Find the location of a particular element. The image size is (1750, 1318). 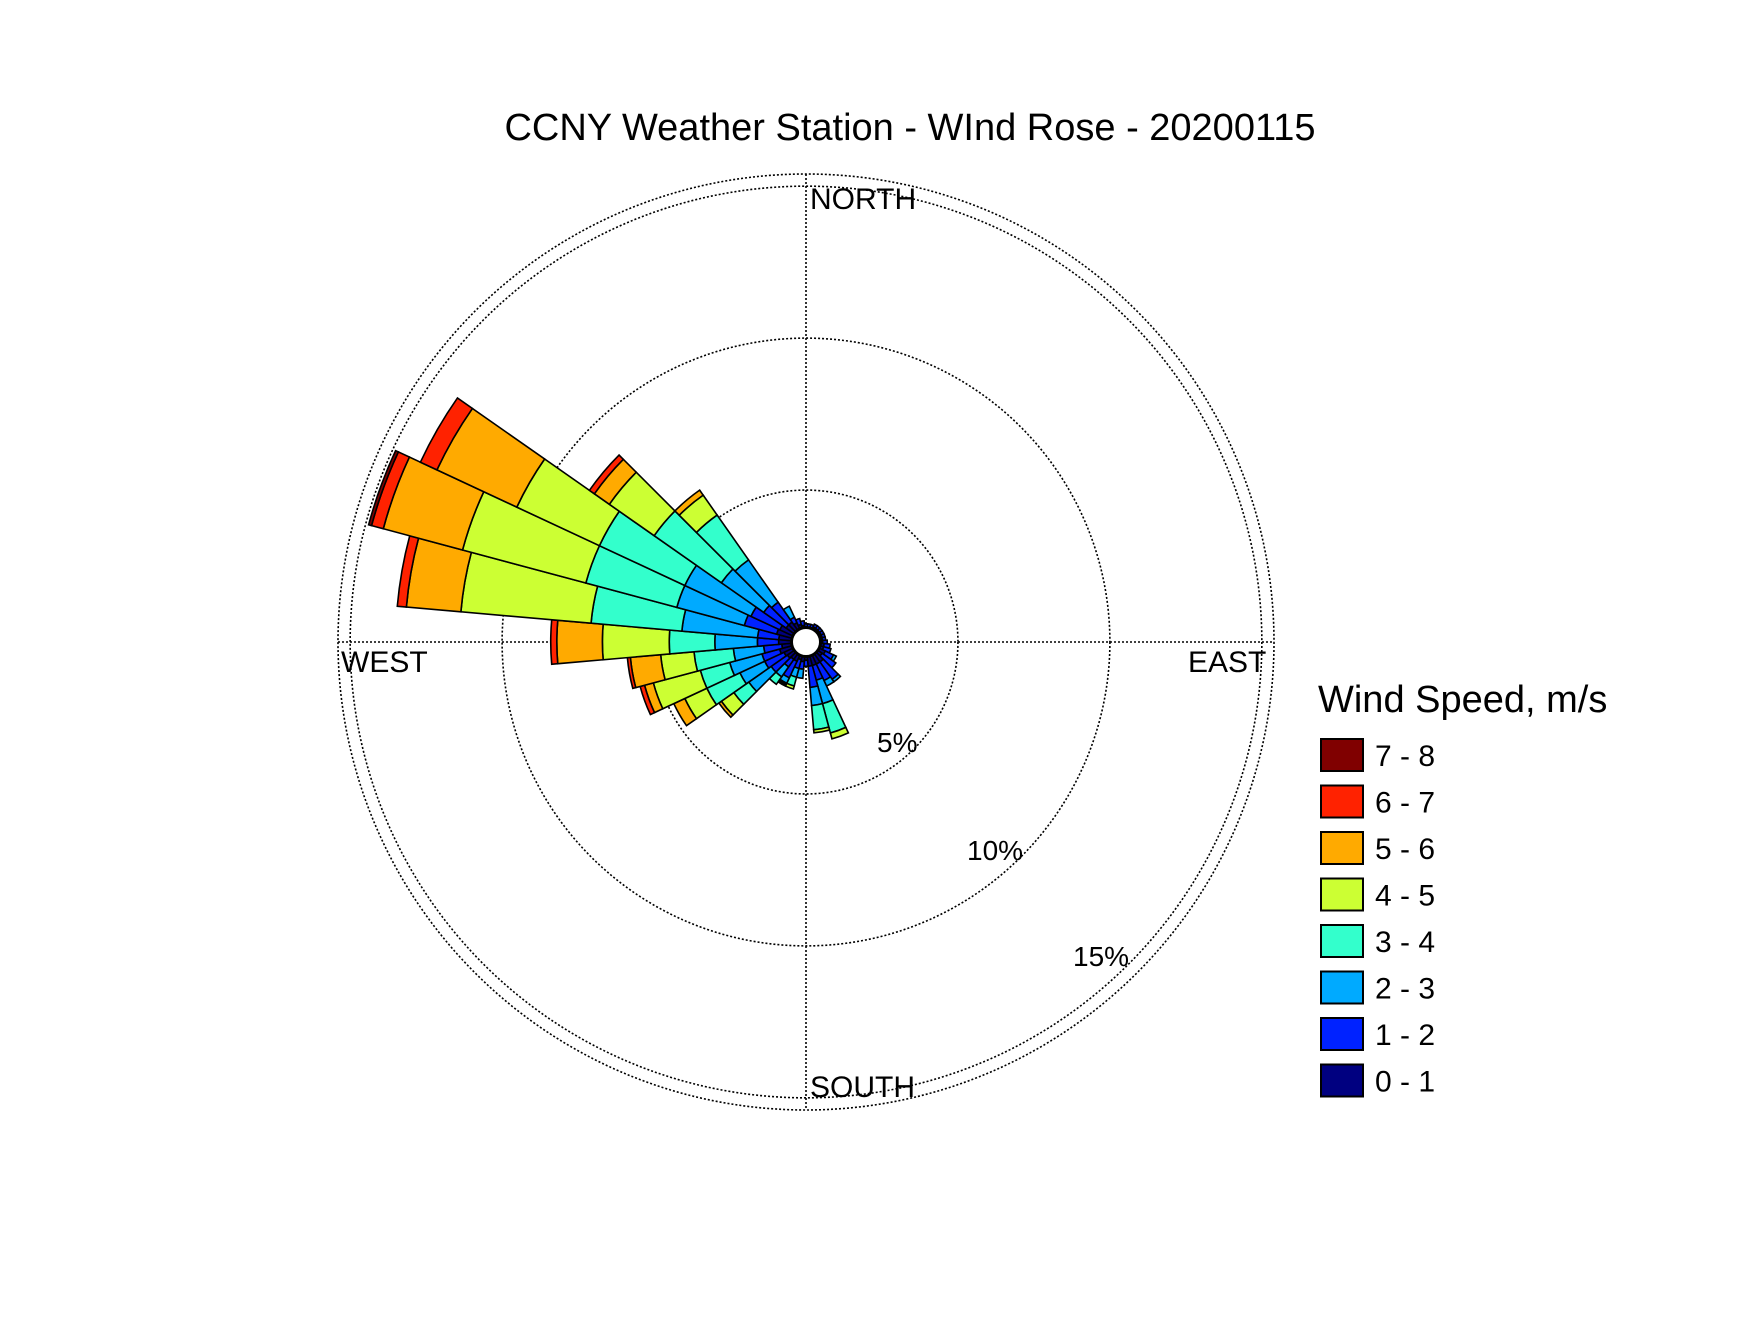

legend-label-4: 3 - 4 is located at coordinates (1405, 942).